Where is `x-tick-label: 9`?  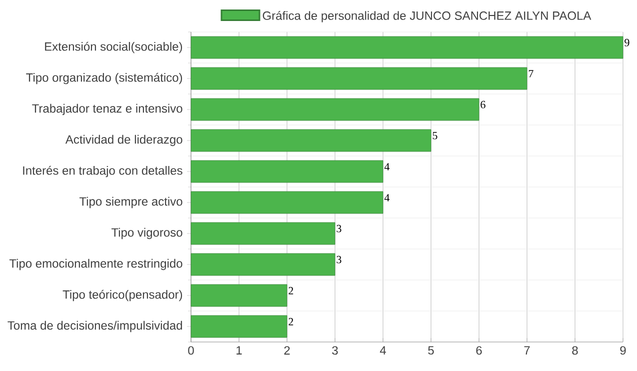 x-tick-label: 9 is located at coordinates (623, 350).